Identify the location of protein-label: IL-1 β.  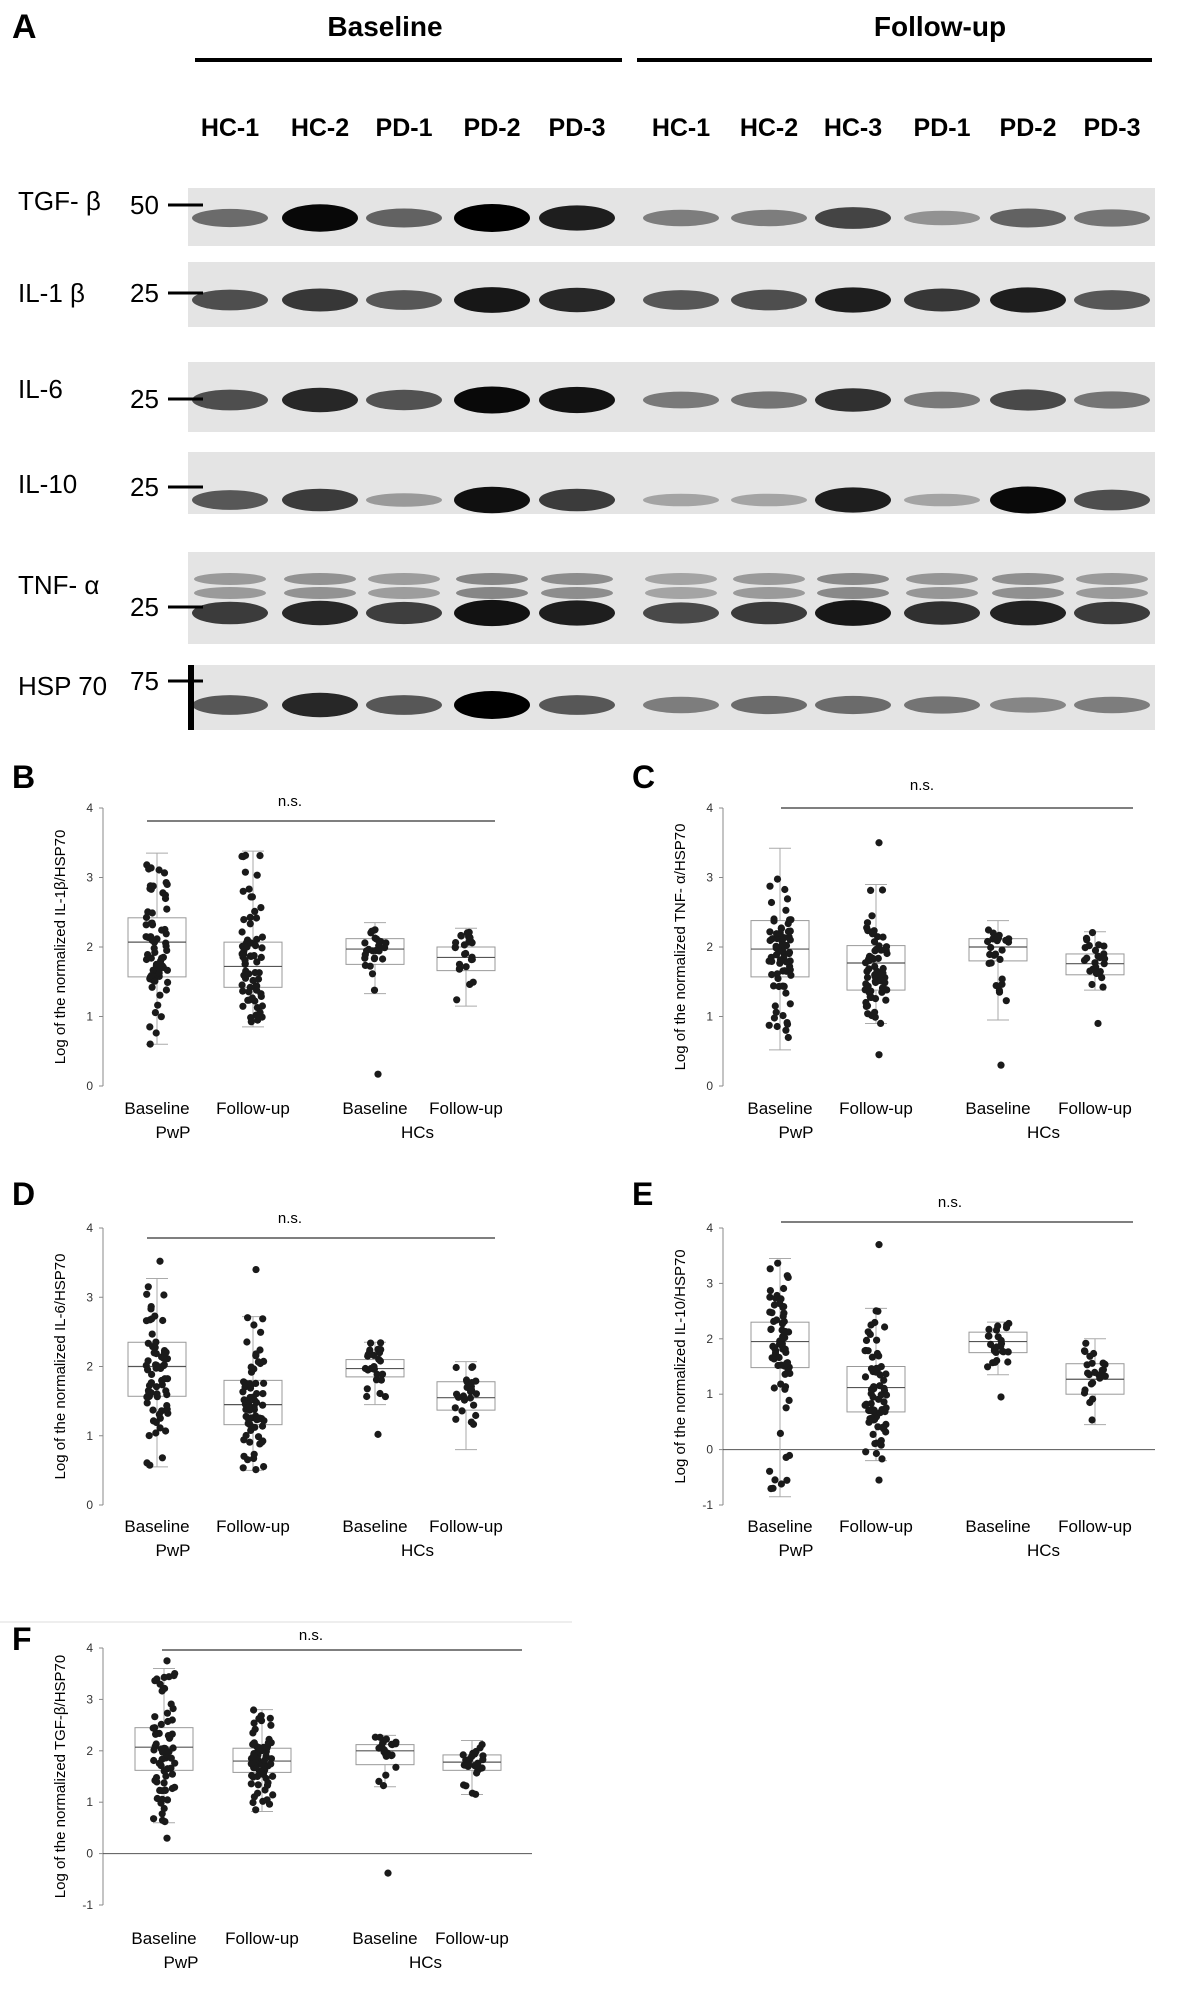
(51, 293).